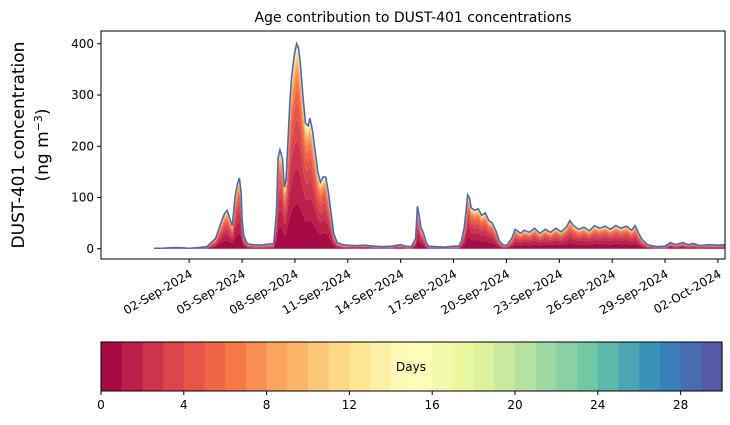  I want to click on colorbar-tick-label: 12, so click(349, 405).